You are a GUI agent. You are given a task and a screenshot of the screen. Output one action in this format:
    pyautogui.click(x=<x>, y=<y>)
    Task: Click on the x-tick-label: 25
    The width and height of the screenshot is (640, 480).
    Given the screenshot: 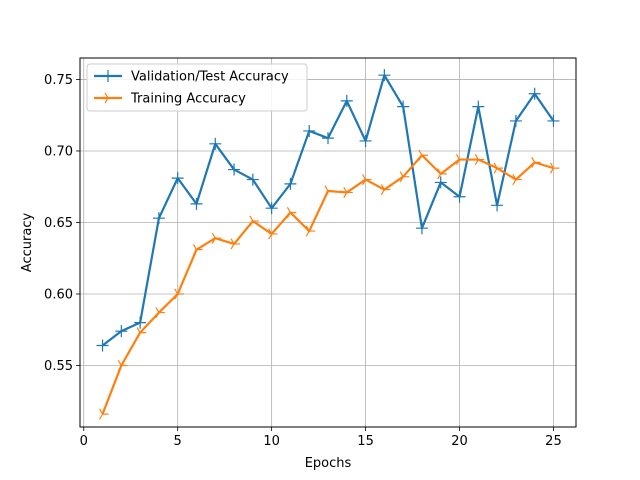 What is the action you would take?
    pyautogui.click(x=553, y=441)
    